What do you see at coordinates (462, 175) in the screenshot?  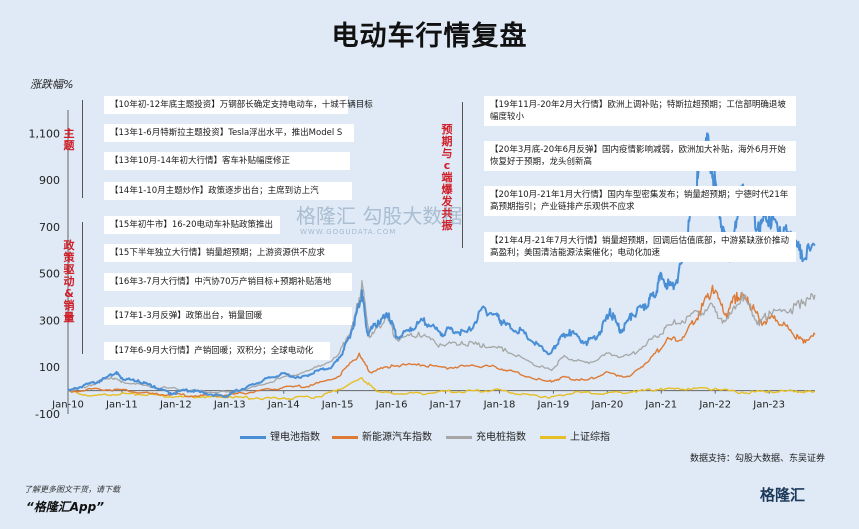 I see `bracket-expect` at bounding box center [462, 175].